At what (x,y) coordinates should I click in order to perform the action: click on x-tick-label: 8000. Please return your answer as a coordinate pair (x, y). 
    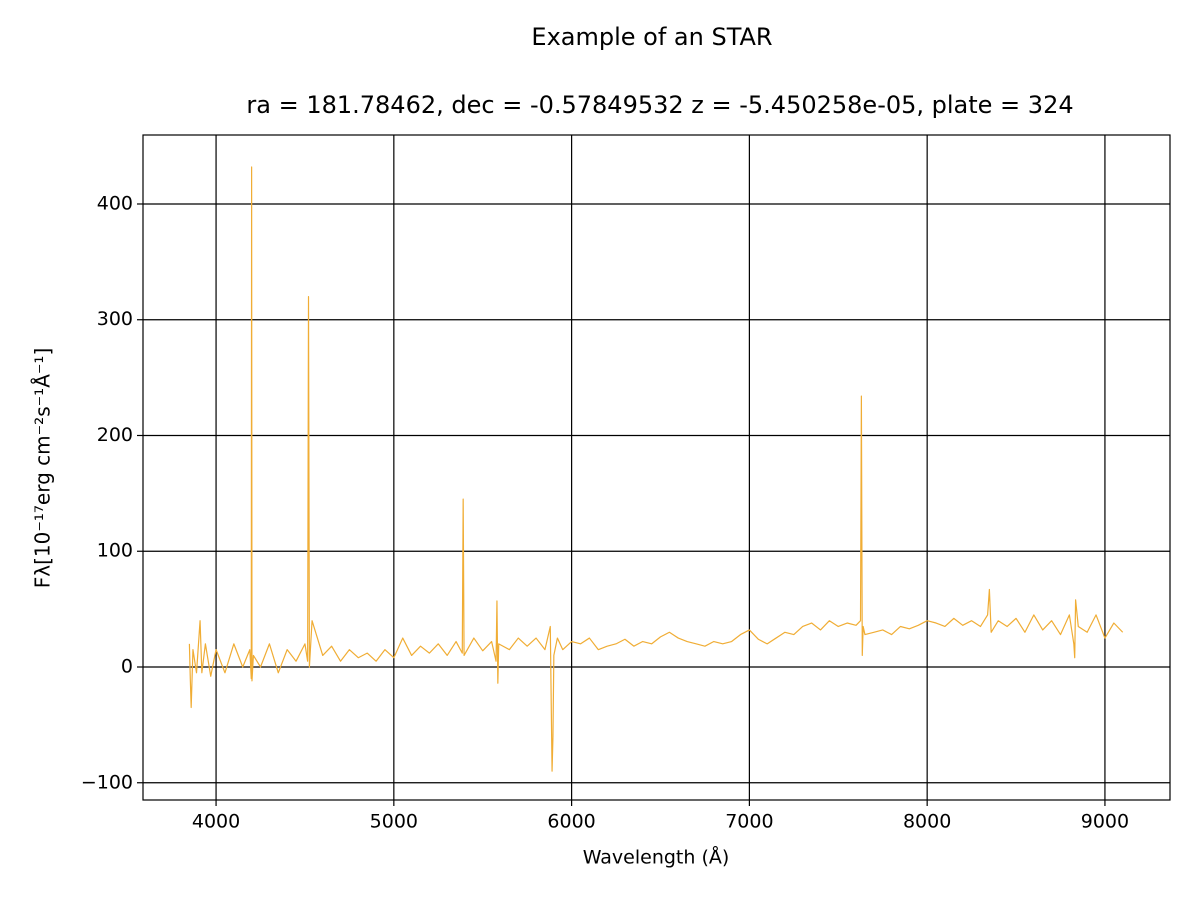
    Looking at the image, I should click on (927, 822).